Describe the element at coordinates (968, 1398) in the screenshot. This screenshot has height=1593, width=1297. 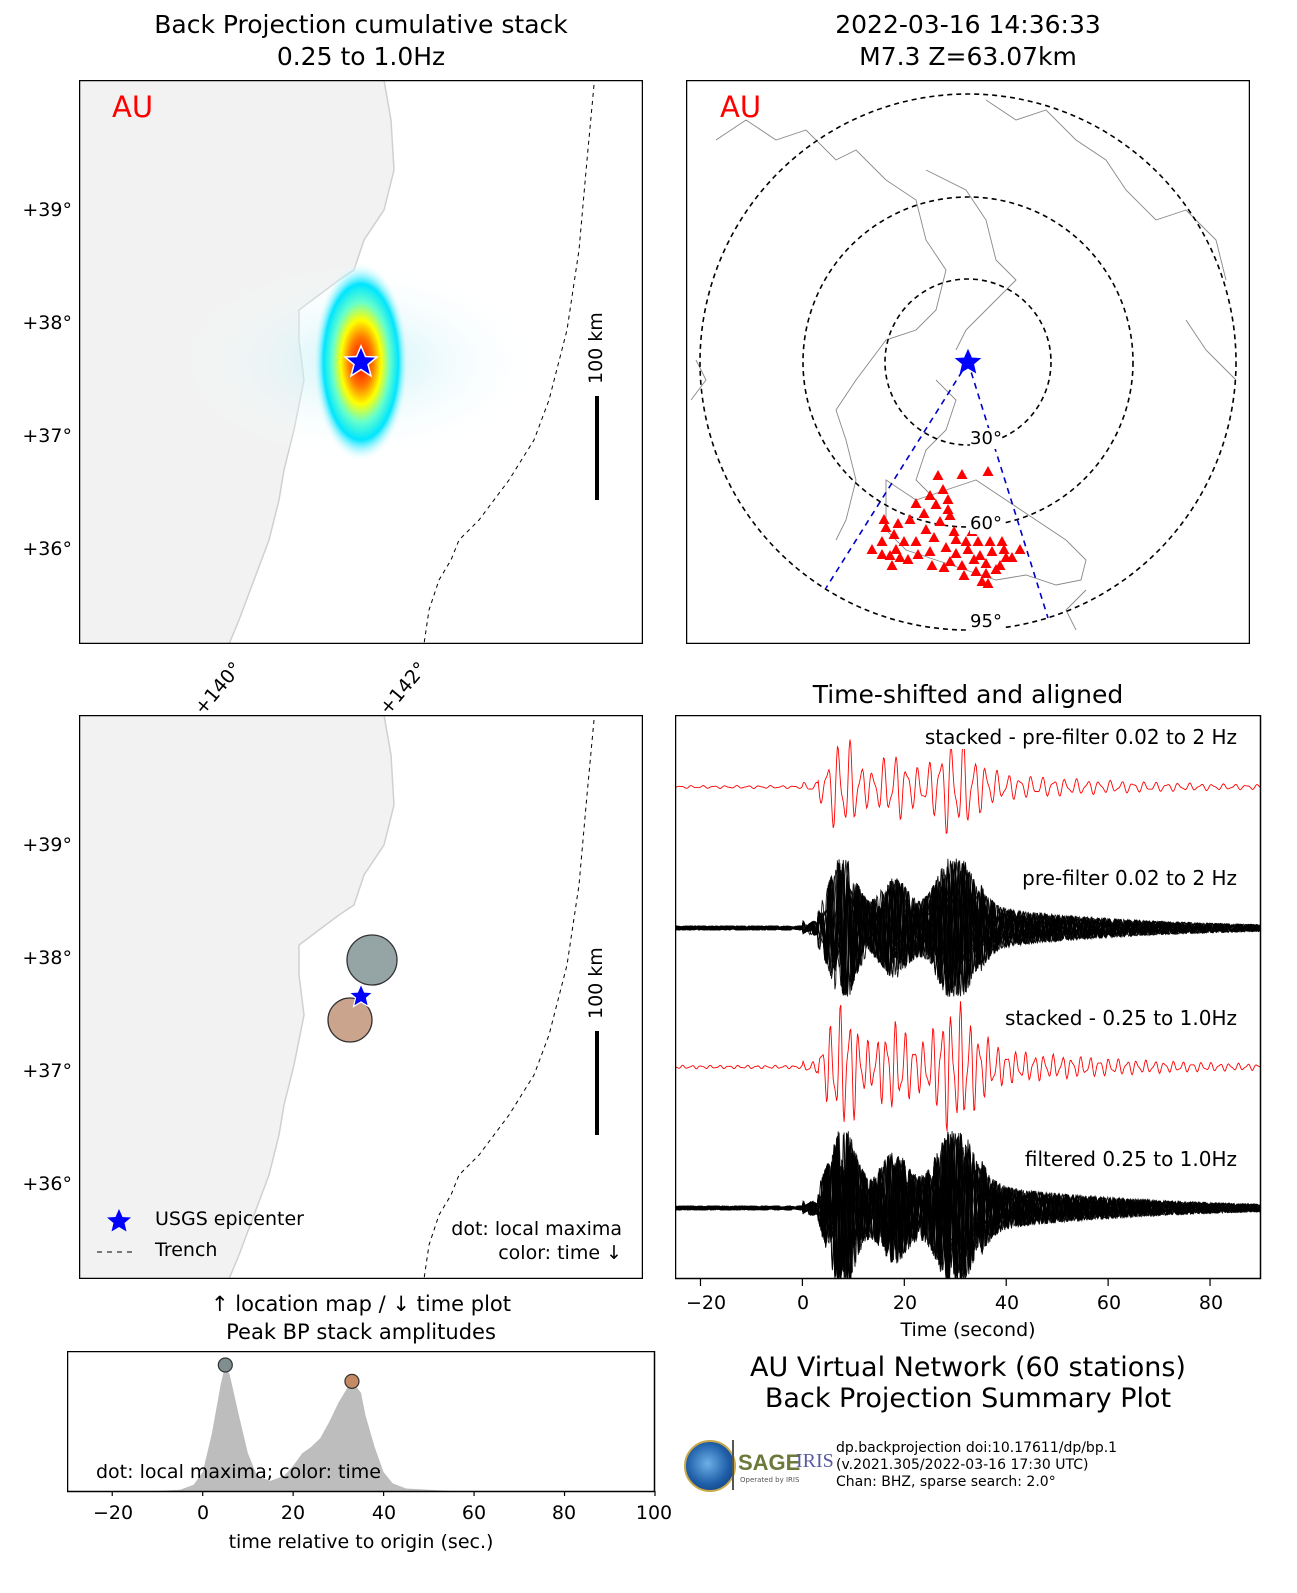
I see `summary-subtitle: Back Projection Summary Plot` at that location.